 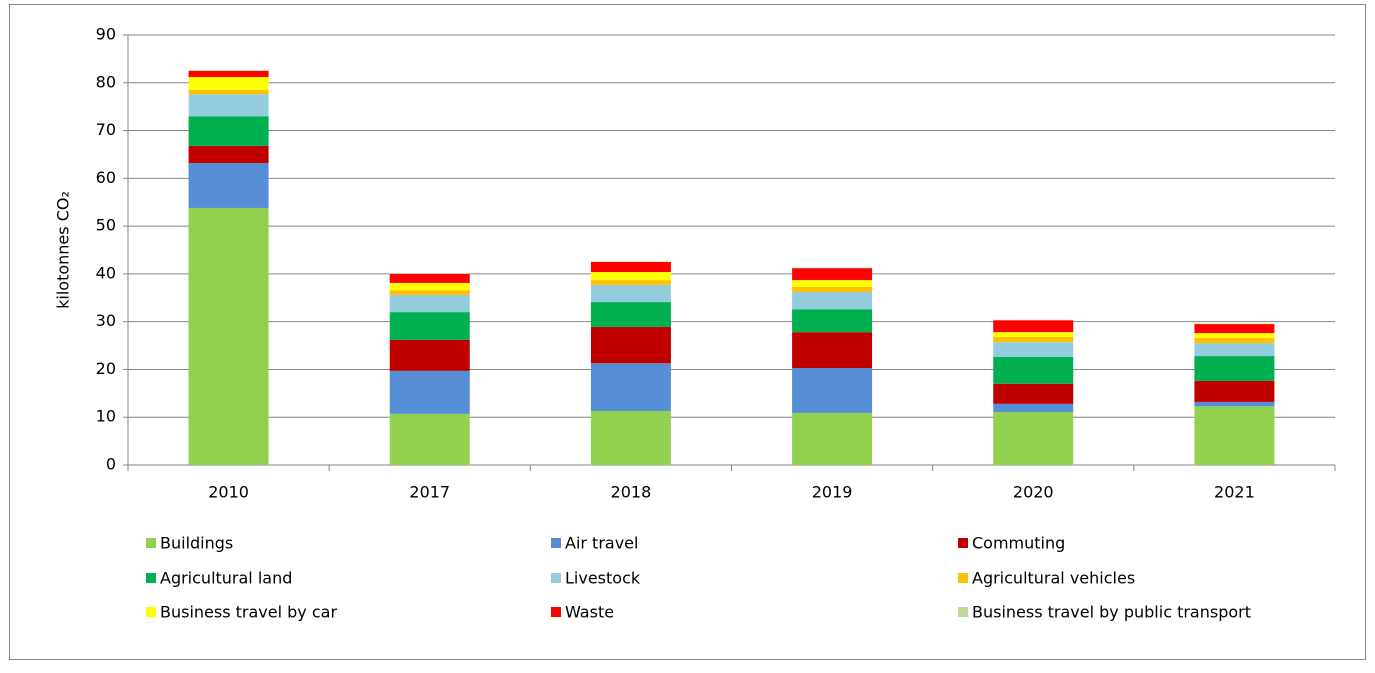 I want to click on x-tick-label: 2019, so click(x=832, y=492).